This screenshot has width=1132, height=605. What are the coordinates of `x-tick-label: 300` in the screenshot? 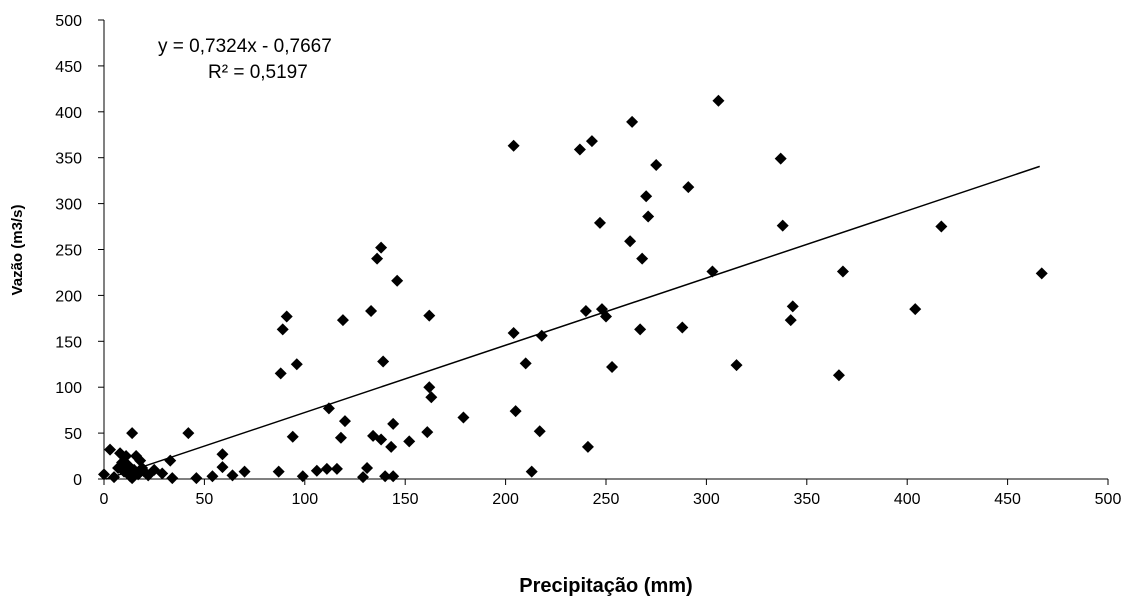 It's located at (706, 499).